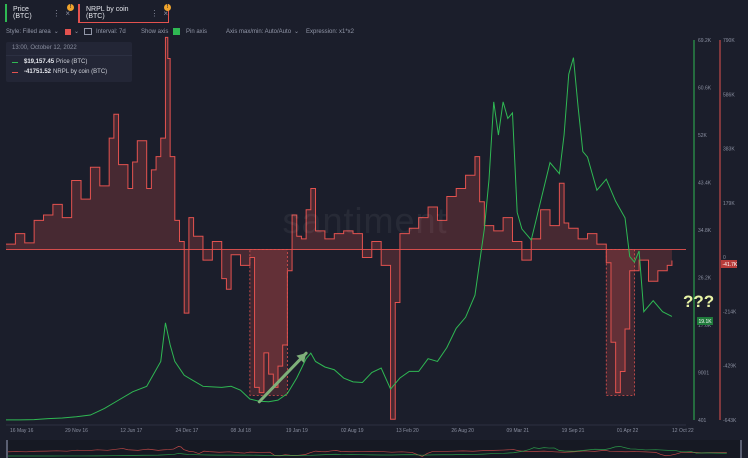  What do you see at coordinates (724, 258) in the screenshot?
I see `nrpl-axis-tick-label: 0` at bounding box center [724, 258].